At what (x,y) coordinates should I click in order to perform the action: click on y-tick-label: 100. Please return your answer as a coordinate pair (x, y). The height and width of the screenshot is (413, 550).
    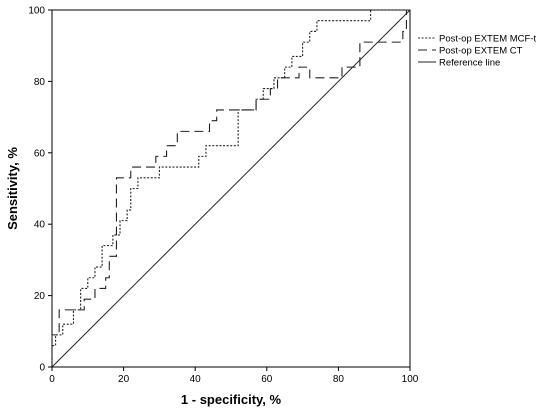
    Looking at the image, I should click on (36, 11).